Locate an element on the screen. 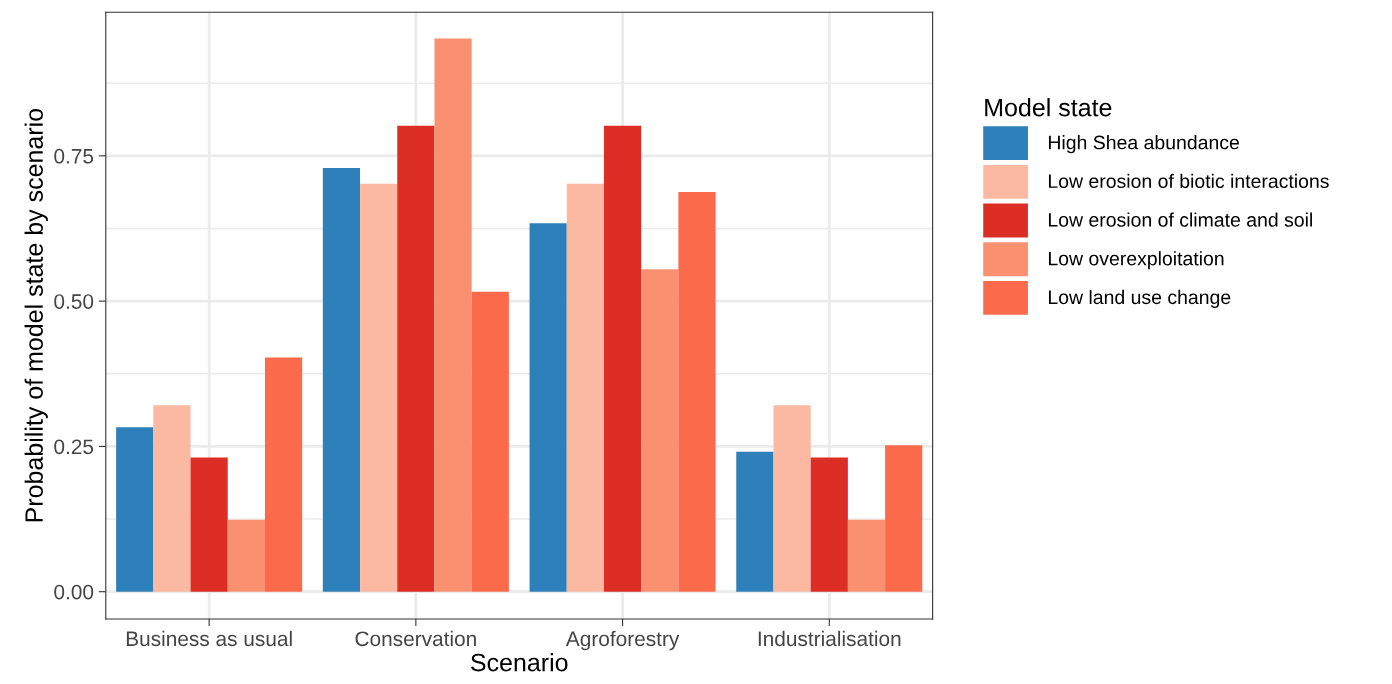  x-tick-label: Business as usual is located at coordinates (209, 638).